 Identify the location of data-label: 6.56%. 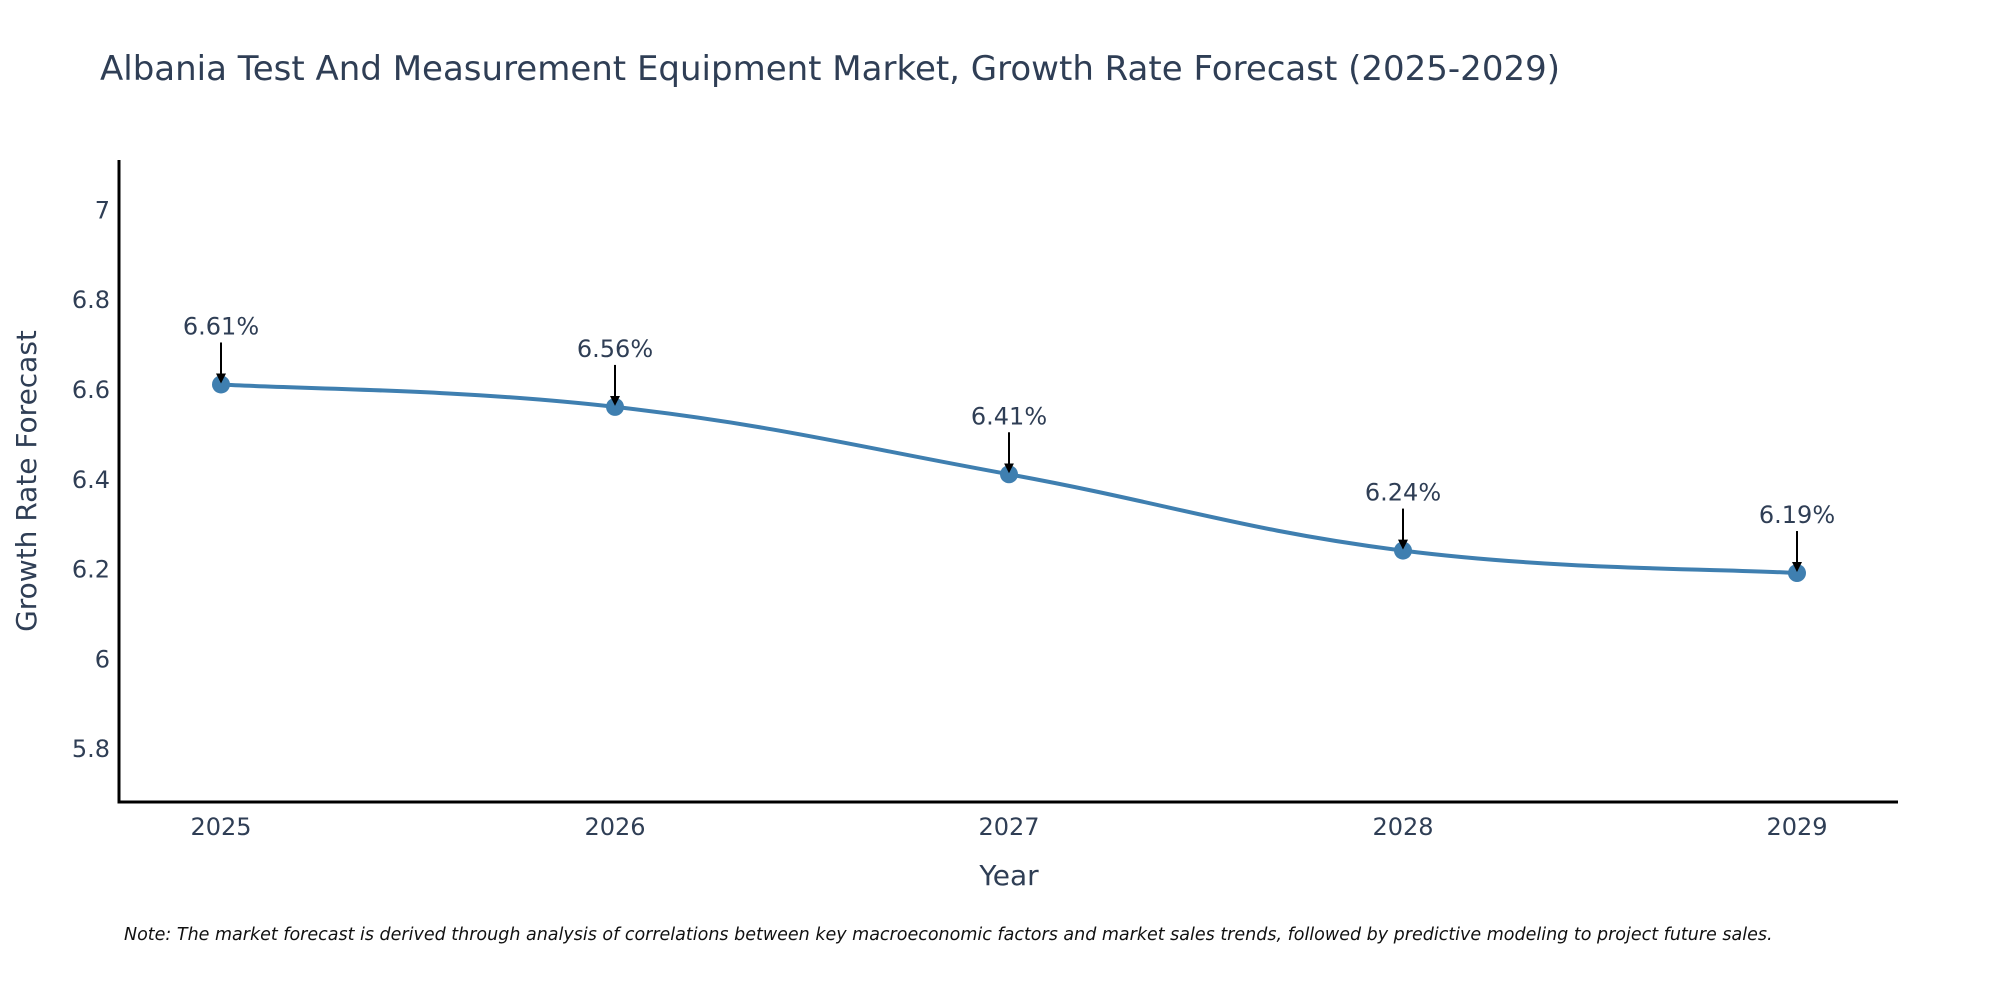
(615, 349).